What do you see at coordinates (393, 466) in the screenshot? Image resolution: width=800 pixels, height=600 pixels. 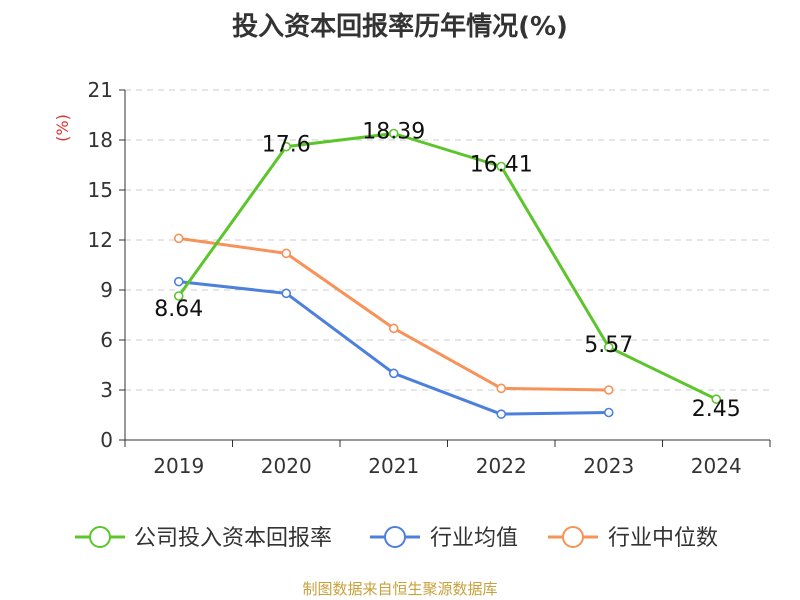 I see `x-tick-label: 2021` at bounding box center [393, 466].